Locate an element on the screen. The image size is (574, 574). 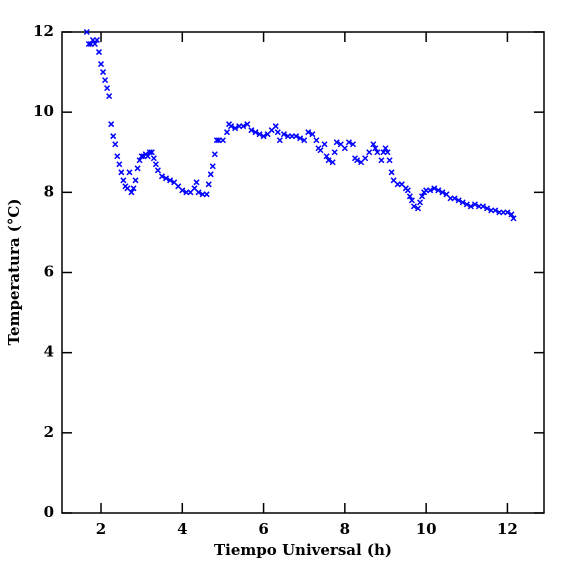
y-tick-label: 10 is located at coordinates (43, 111).